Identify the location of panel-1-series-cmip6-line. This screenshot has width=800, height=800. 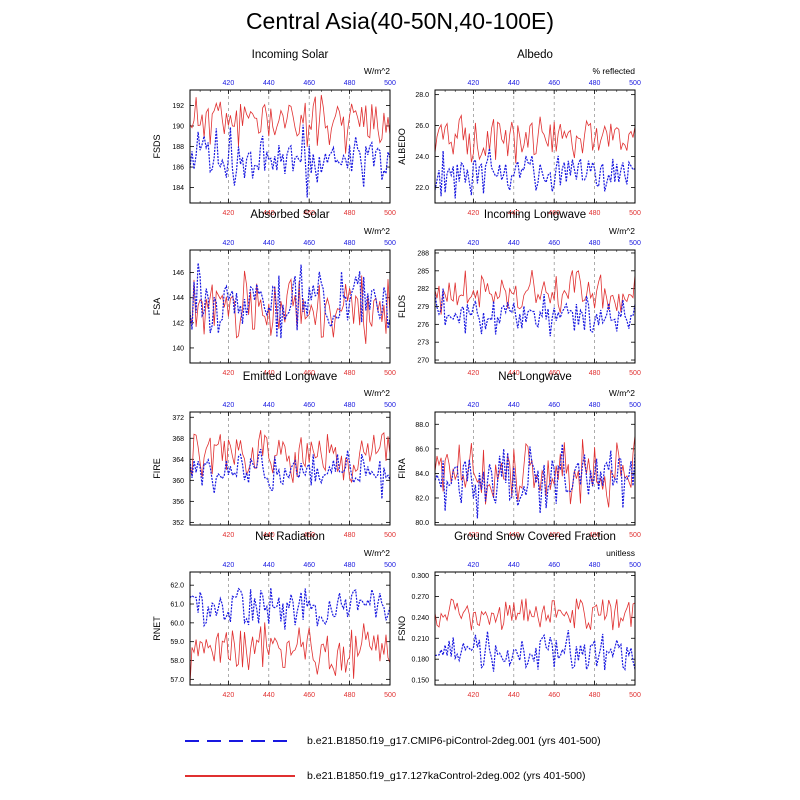
(535, 173).